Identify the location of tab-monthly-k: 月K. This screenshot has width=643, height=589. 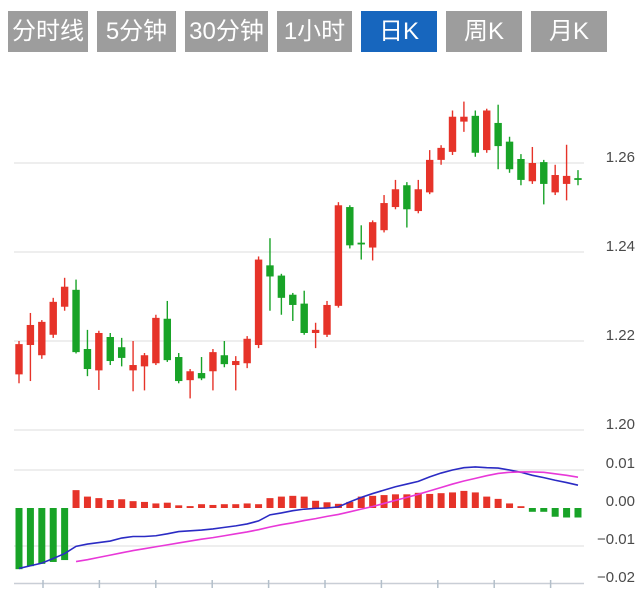
(569, 31).